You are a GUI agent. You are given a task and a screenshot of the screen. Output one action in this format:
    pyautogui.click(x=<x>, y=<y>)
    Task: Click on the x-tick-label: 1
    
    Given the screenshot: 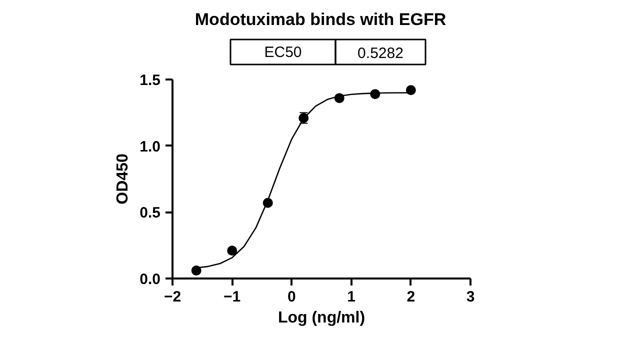 What is the action you would take?
    pyautogui.click(x=351, y=297)
    